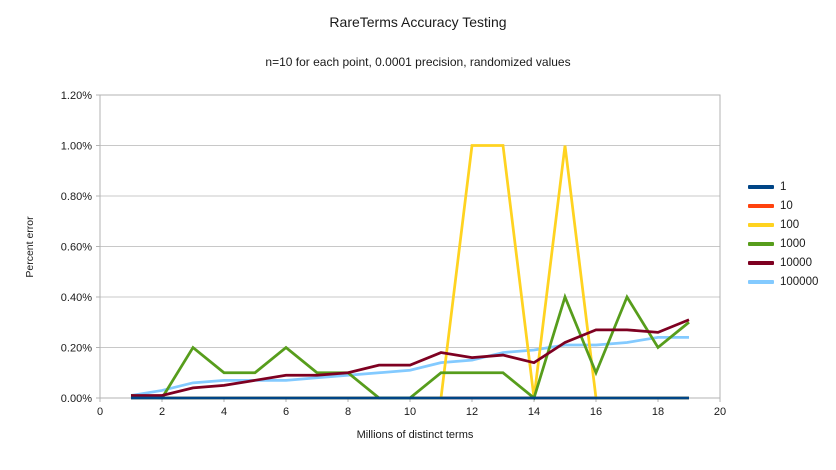 This screenshot has height=470, width=836. I want to click on y-tick-label: 0.80%, so click(76, 197).